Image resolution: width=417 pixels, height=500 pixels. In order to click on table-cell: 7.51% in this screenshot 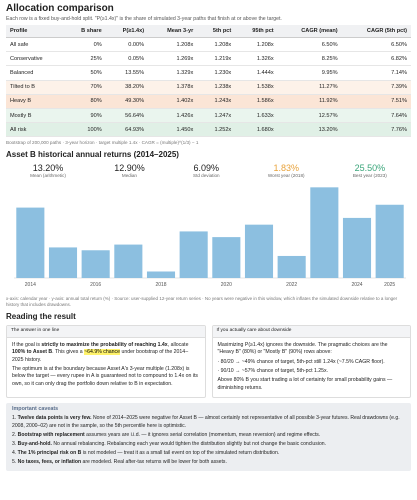, I will do `click(376, 101)`.